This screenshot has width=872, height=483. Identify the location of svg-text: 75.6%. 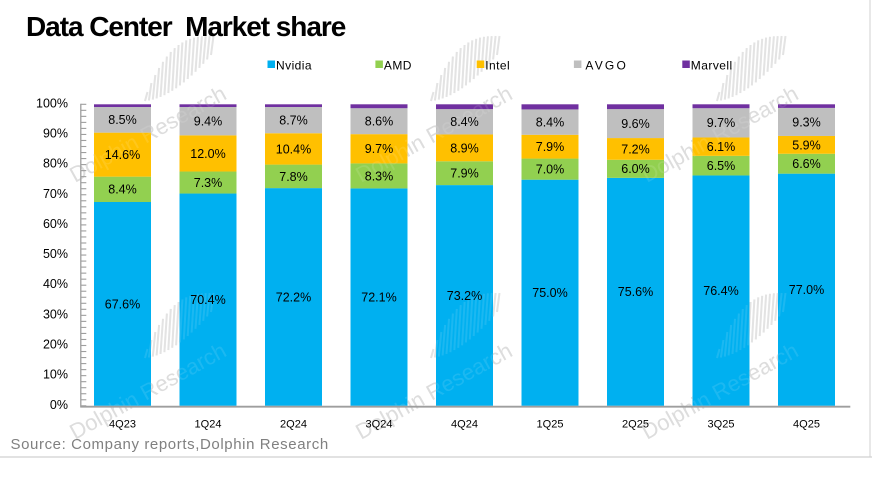
(635, 292).